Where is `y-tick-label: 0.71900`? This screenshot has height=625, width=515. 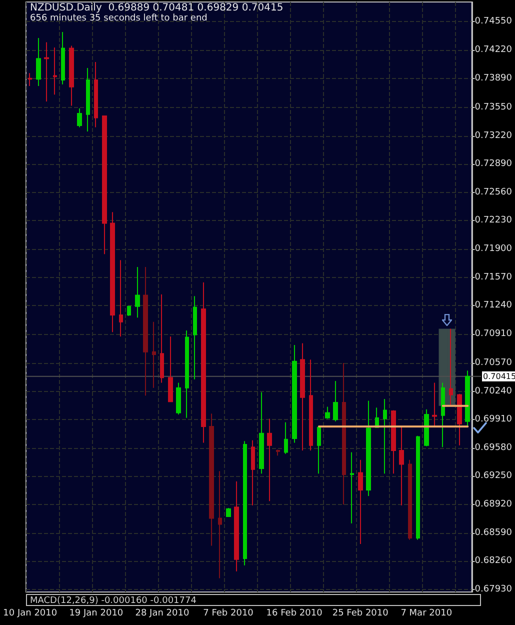 y-tick-label: 0.71900 is located at coordinates (493, 249).